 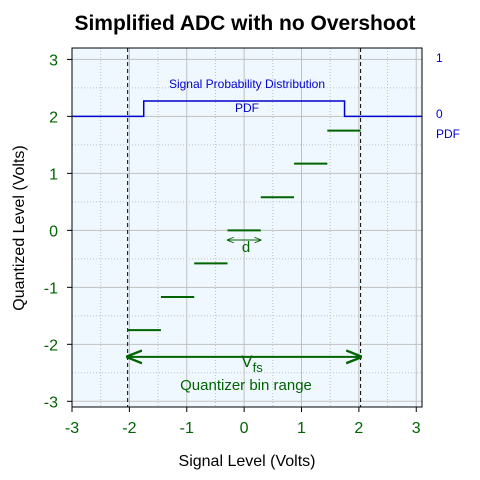 What do you see at coordinates (53, 117) in the screenshot?
I see `y-tick-label: 2` at bounding box center [53, 117].